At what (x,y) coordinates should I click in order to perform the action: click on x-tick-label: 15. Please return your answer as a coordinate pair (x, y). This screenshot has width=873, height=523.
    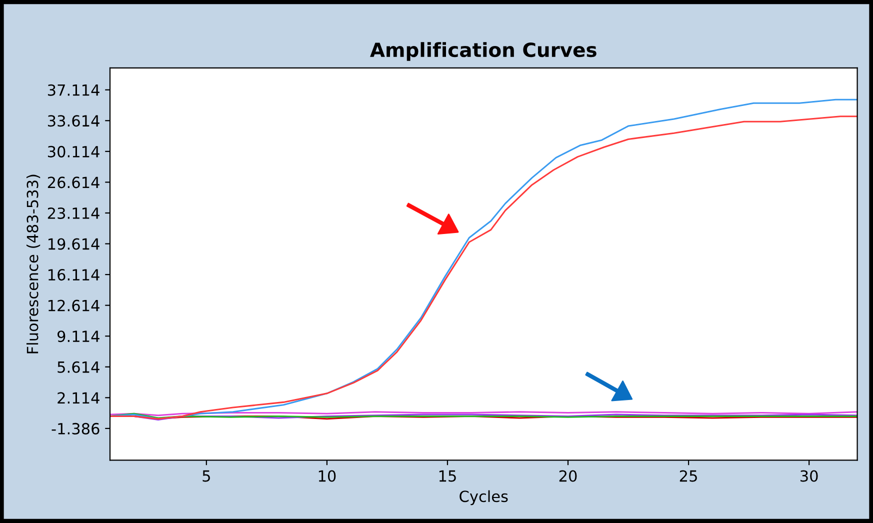
    Looking at the image, I should click on (447, 476).